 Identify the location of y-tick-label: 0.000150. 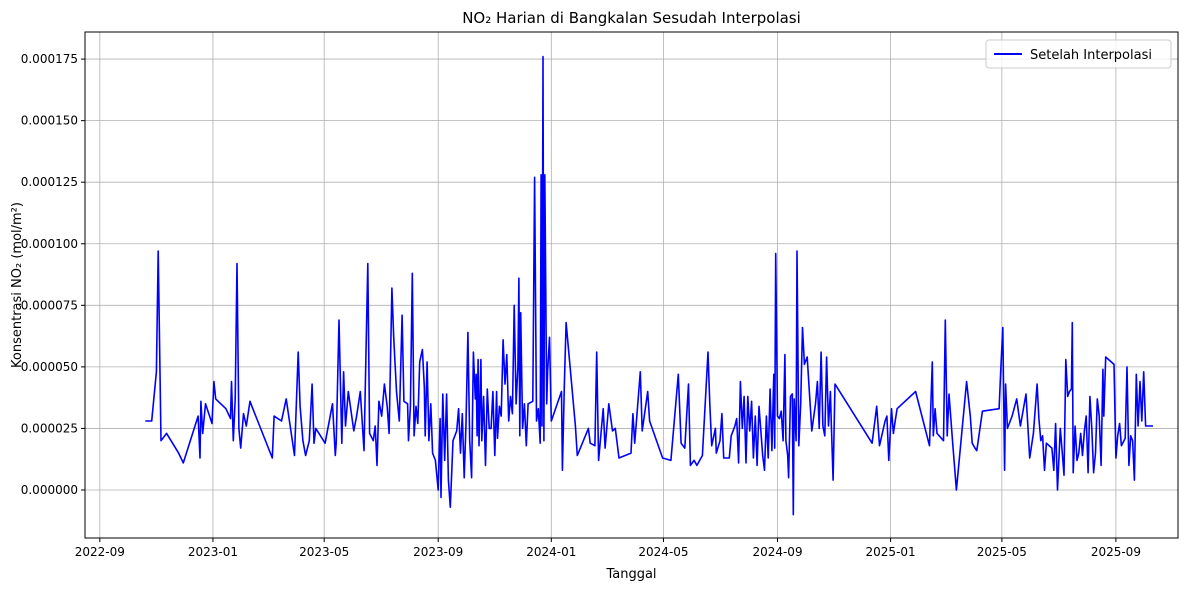
(49, 121).